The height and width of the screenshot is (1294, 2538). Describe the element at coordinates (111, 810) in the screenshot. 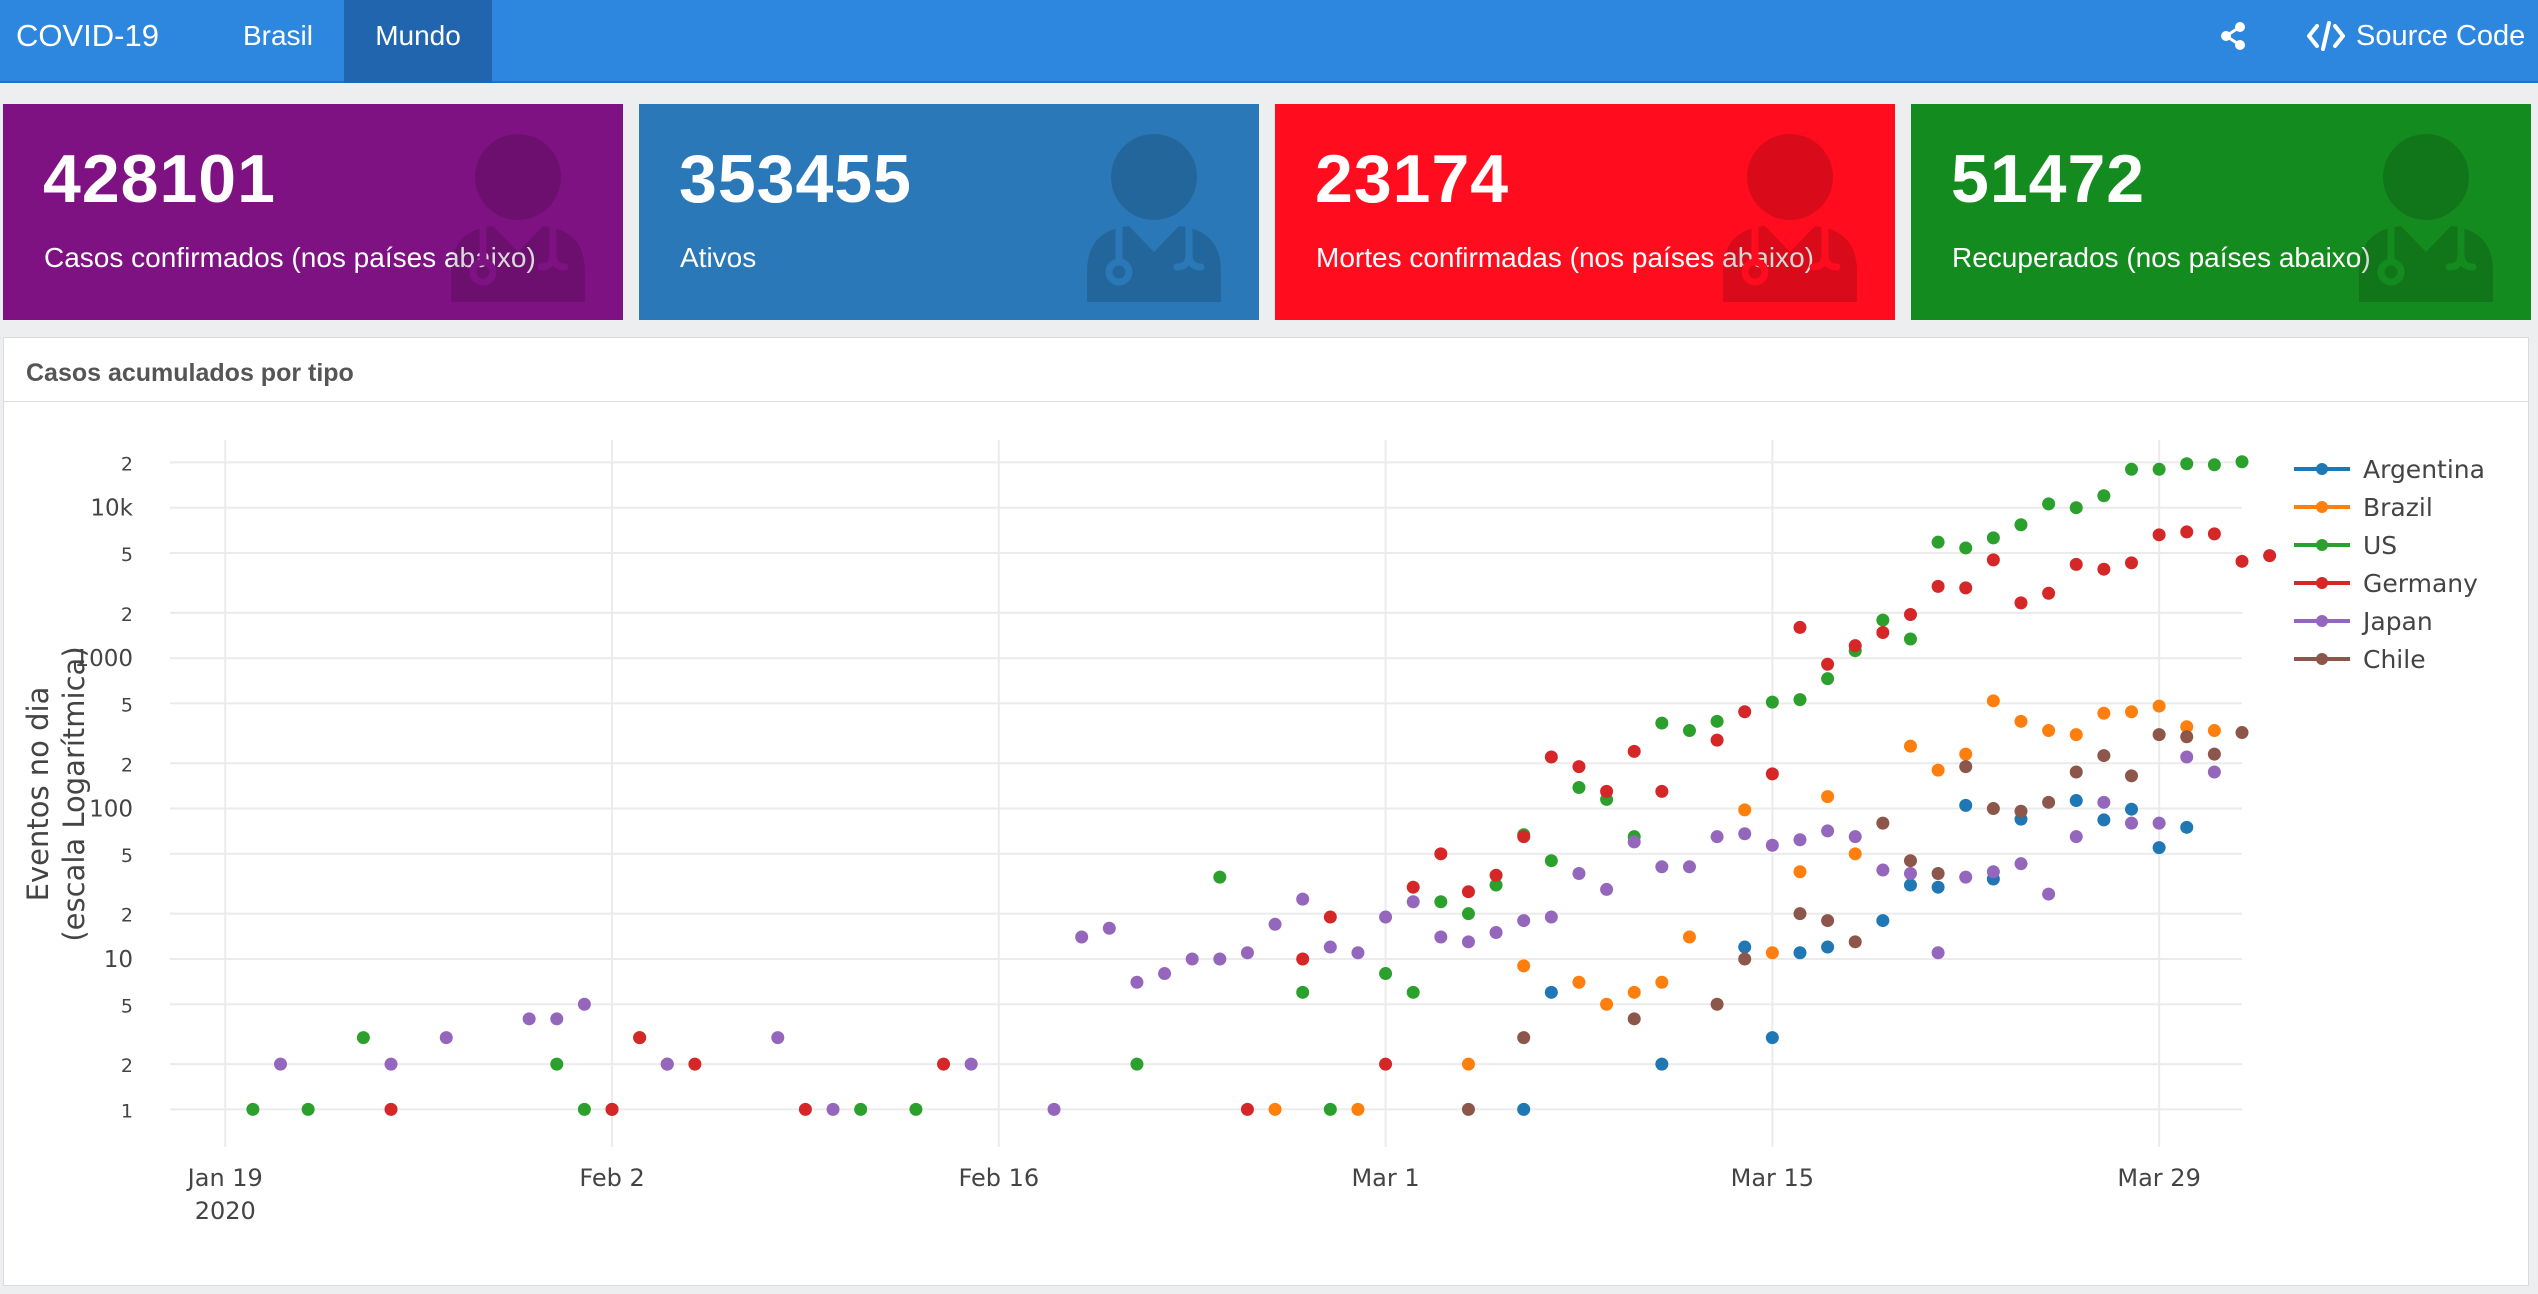

I see `y-tick-label: 100` at that location.